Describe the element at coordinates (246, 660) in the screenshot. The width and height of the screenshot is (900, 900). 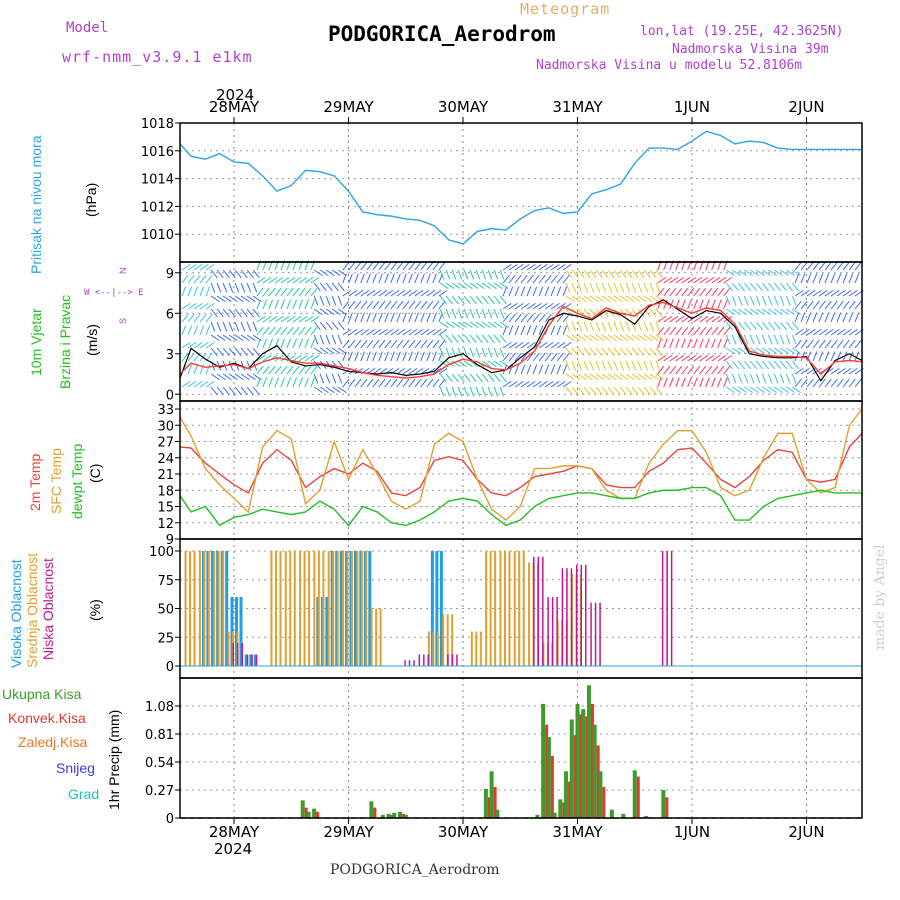
I see `cloud-high-bar` at that location.